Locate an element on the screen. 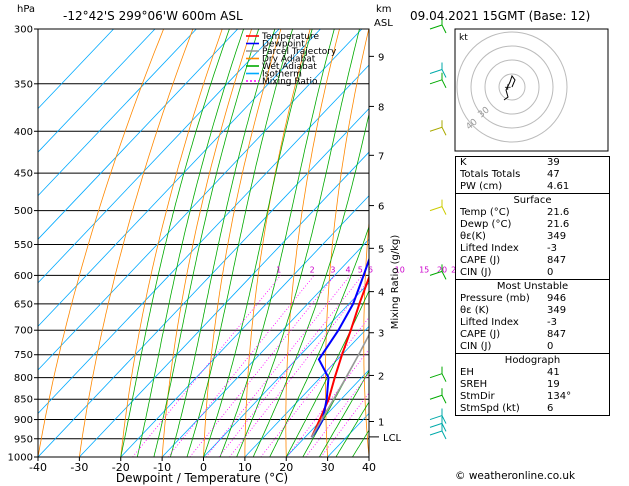 This screenshot has width=629, height=486. legend-entry: Temperature is located at coordinates (290, 37).